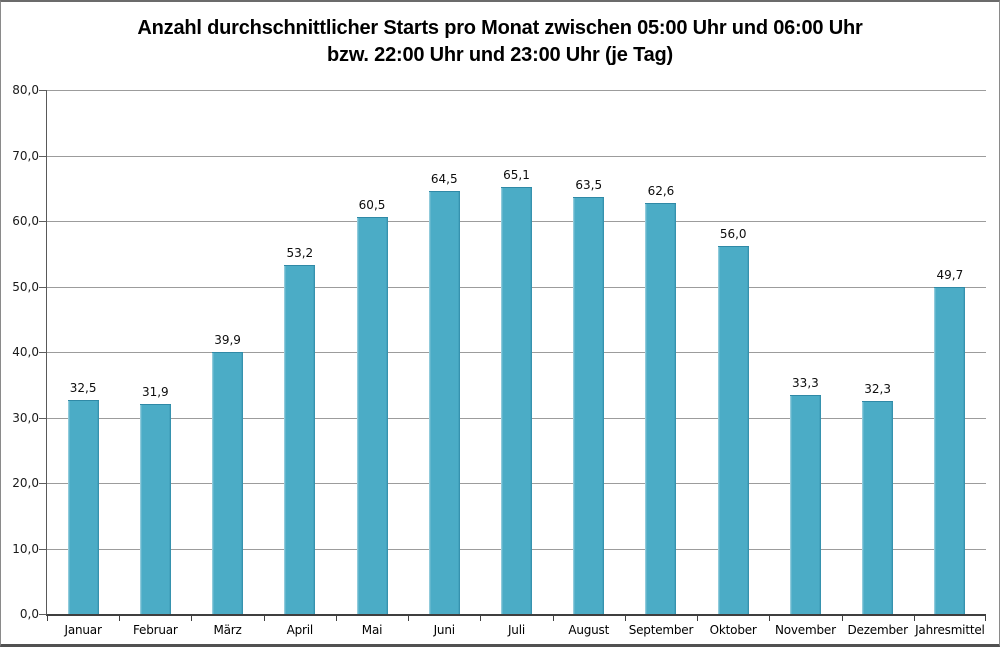  I want to click on y-tick-label: 50,0, so click(25, 286).